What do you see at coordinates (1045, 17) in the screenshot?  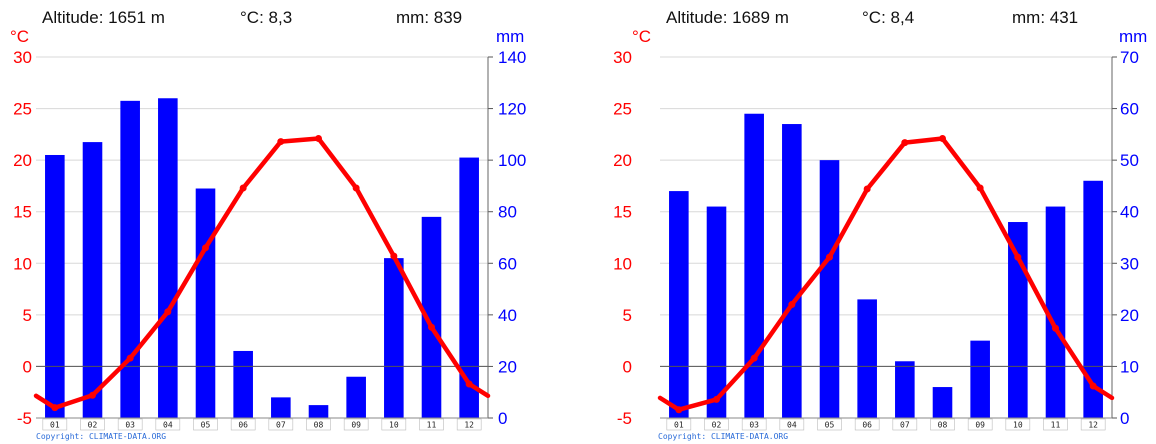 I see `header-precipitation: mm: 431` at bounding box center [1045, 17].